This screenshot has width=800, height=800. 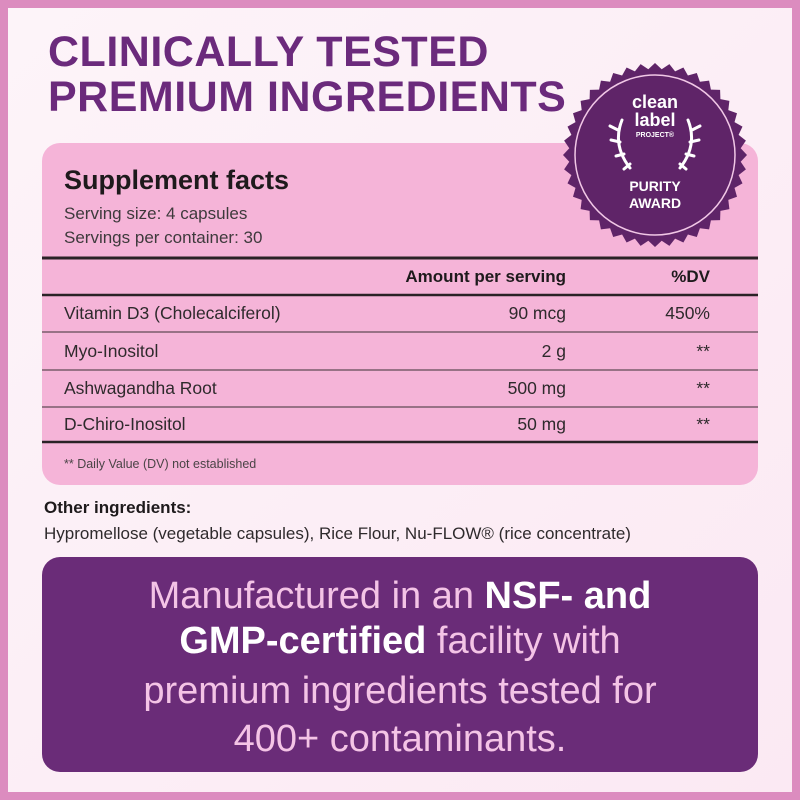 I want to click on footnote: ** Daily Value (DV) not established, so click(x=160, y=464).